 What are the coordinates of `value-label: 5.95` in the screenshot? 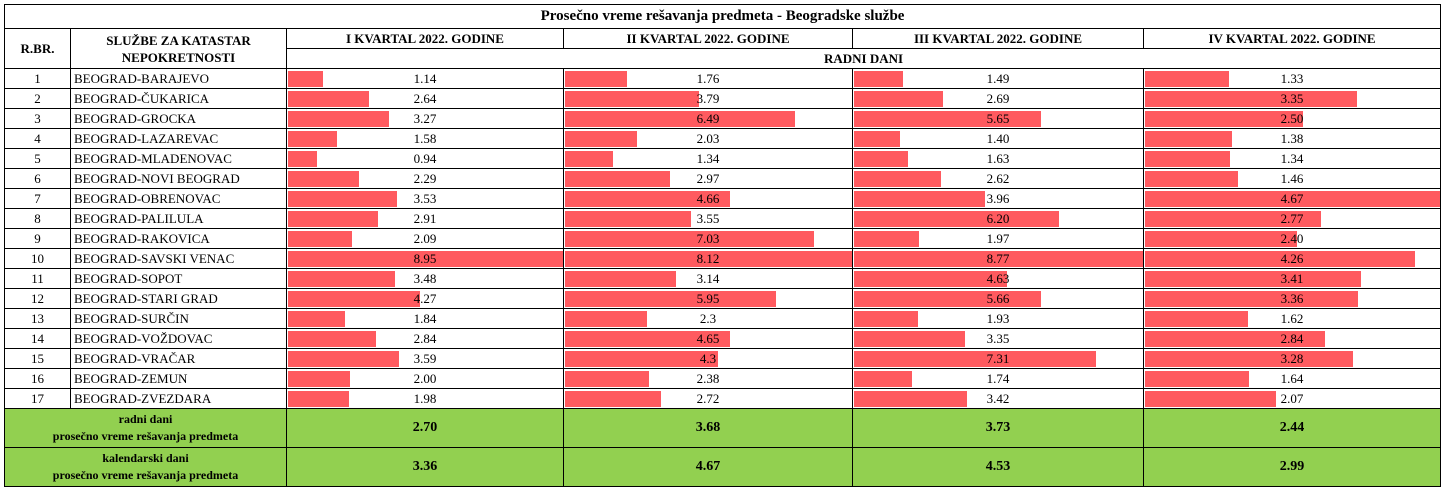 It's located at (708, 298).